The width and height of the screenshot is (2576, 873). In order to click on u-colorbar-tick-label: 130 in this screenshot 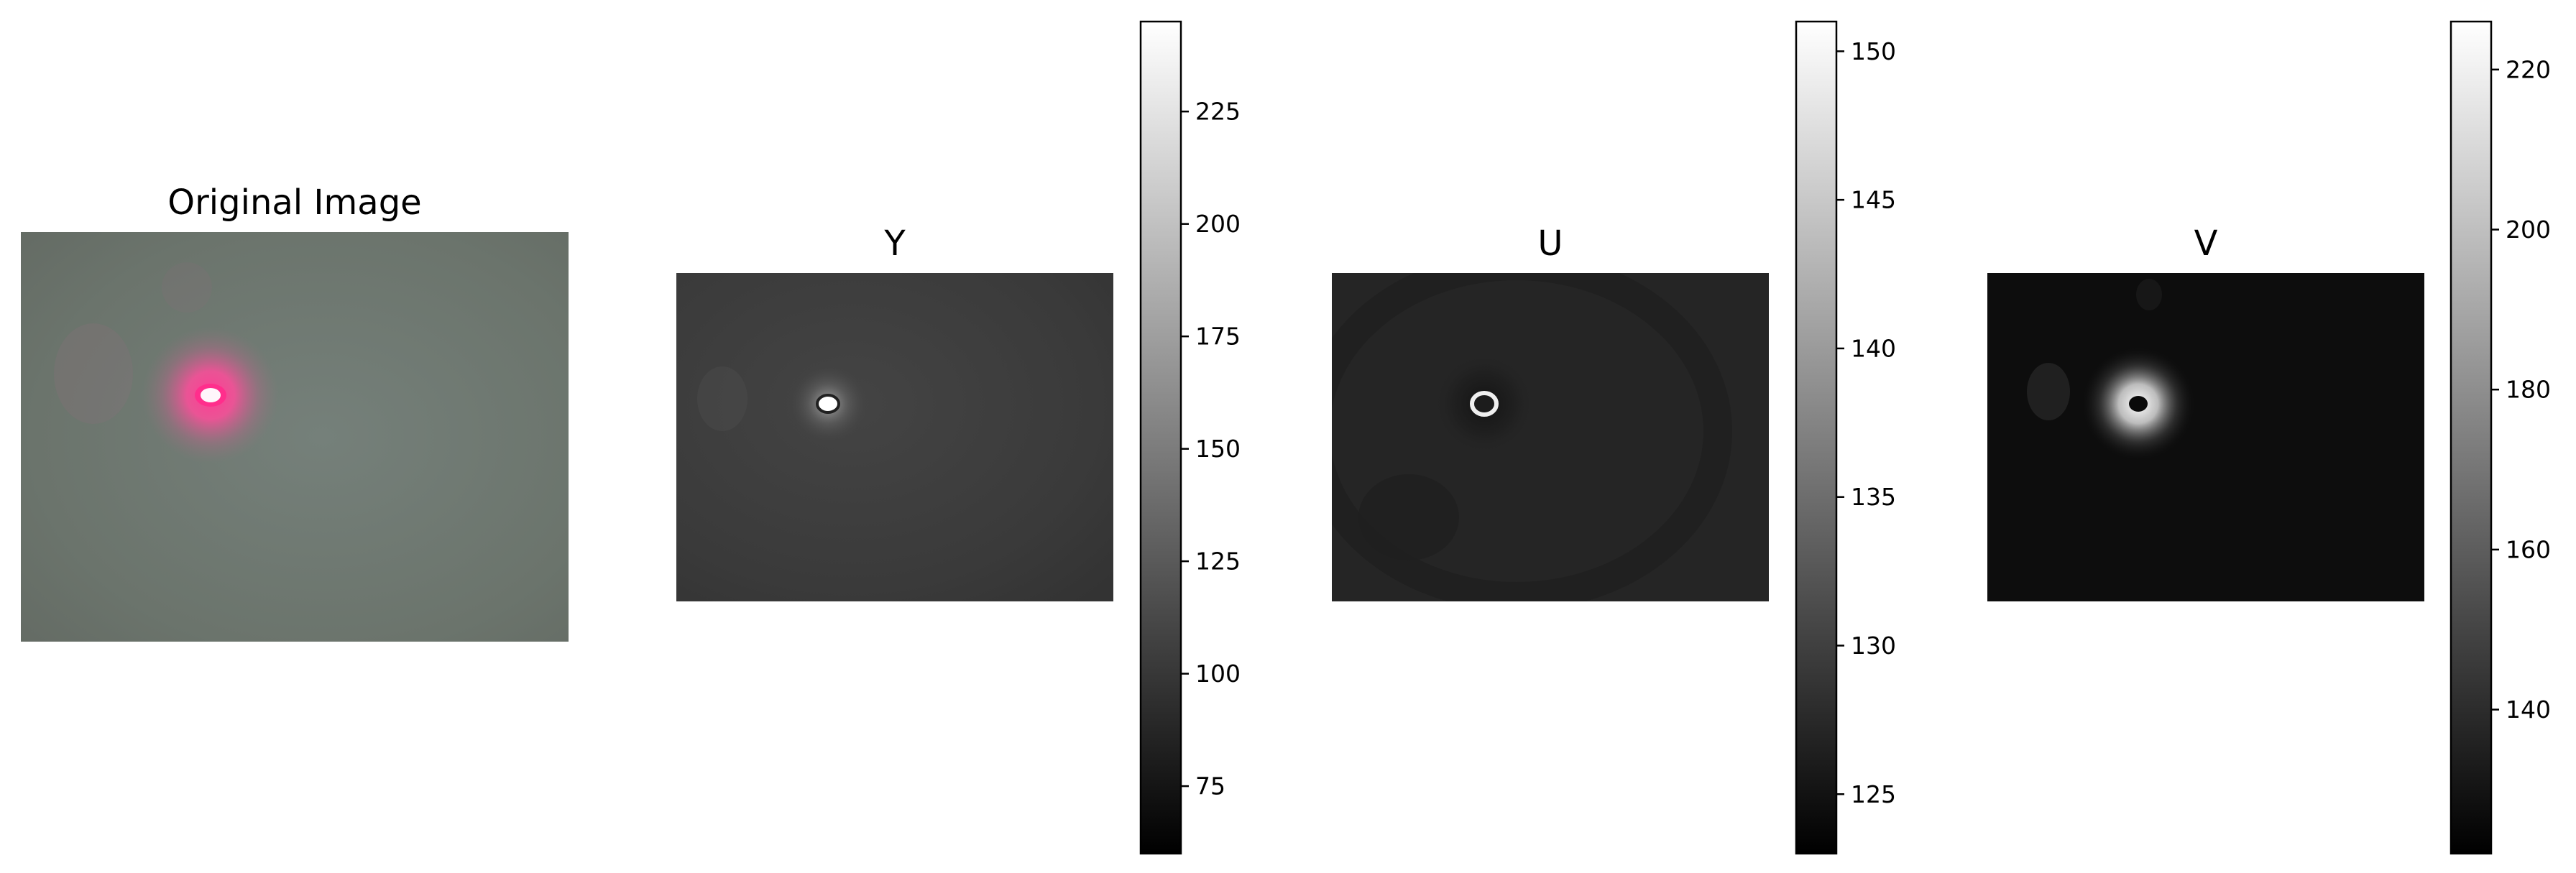, I will do `click(1873, 646)`.